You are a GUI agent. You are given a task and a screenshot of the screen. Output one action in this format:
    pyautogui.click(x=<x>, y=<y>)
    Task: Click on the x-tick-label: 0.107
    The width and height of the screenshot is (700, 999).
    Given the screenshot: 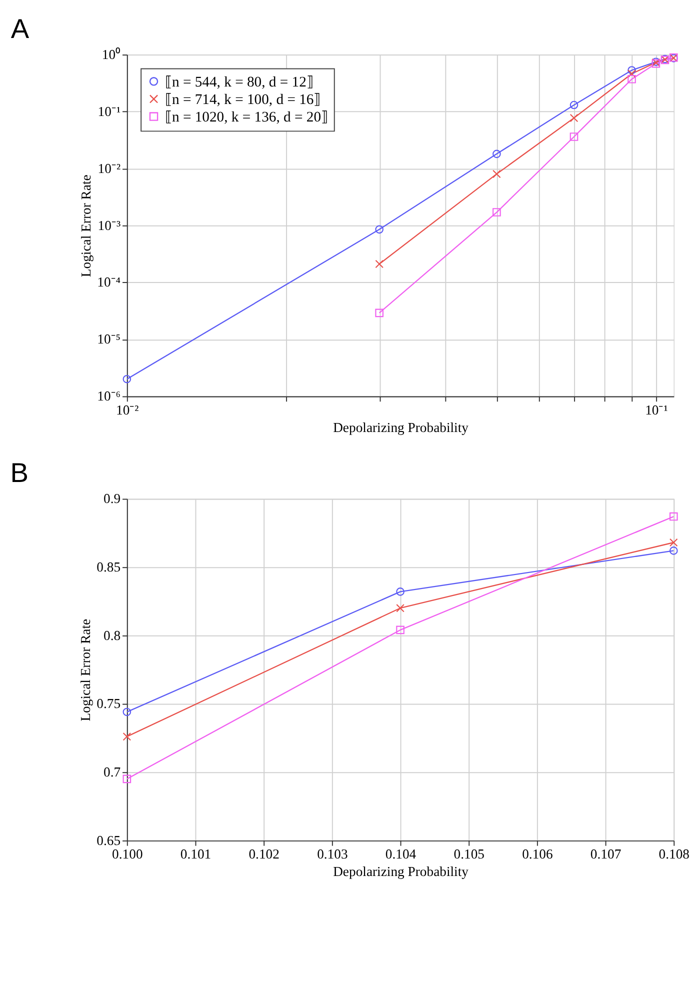 What is the action you would take?
    pyautogui.click(x=606, y=854)
    